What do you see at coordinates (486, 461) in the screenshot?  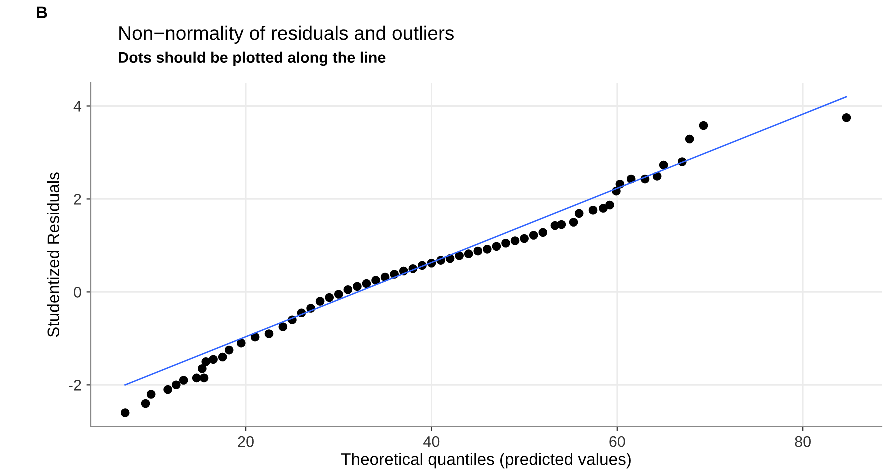 I see `x-axis-title: Theoretical quantiles (predicted values)` at bounding box center [486, 461].